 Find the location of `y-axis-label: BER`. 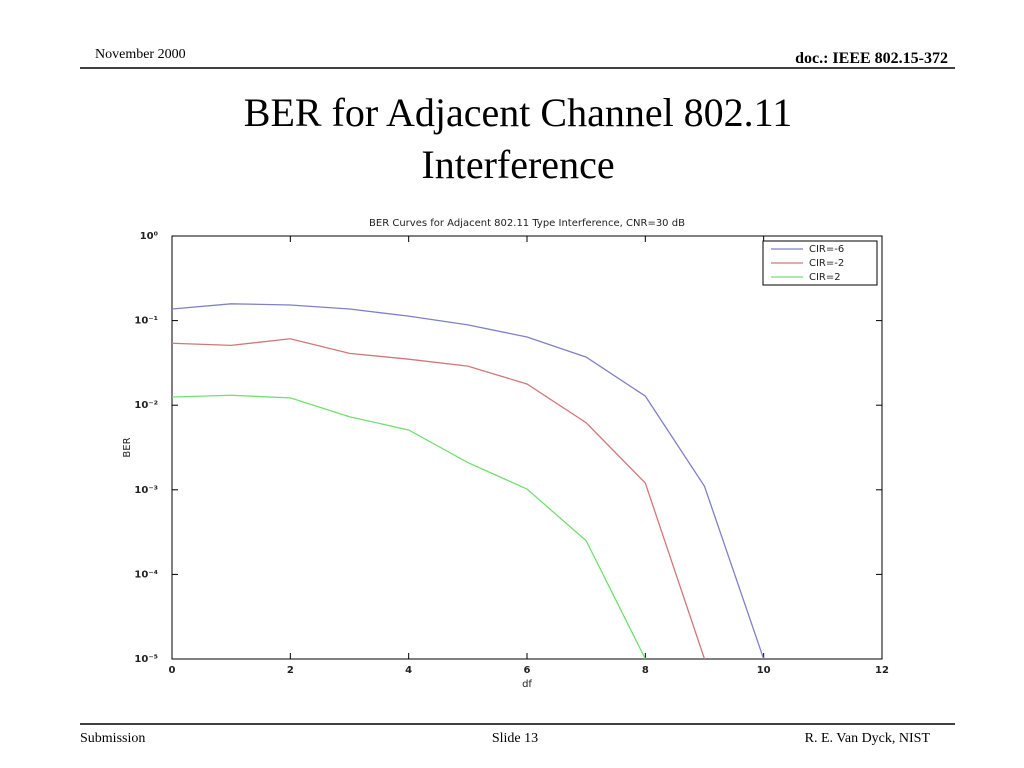

y-axis-label: BER is located at coordinates (127, 447).